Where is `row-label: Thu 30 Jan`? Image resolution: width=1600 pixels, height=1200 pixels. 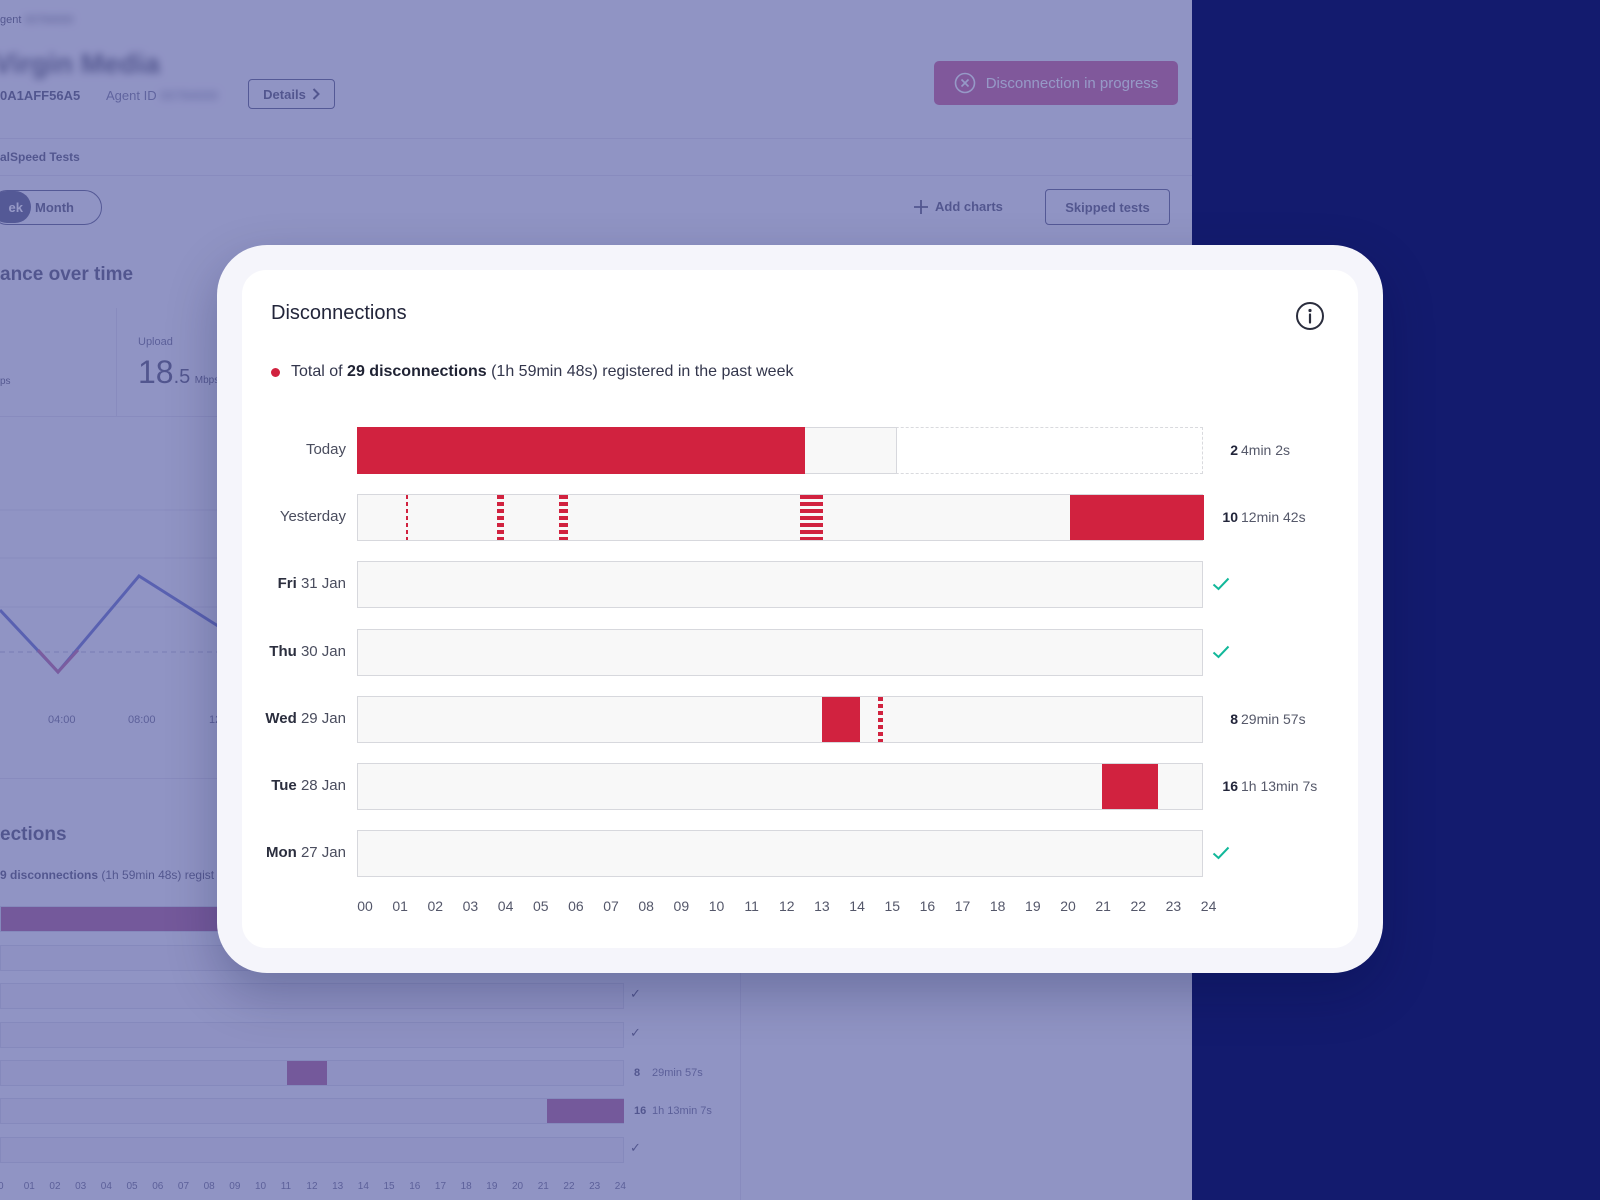 row-label: Thu 30 Jan is located at coordinates (307, 651).